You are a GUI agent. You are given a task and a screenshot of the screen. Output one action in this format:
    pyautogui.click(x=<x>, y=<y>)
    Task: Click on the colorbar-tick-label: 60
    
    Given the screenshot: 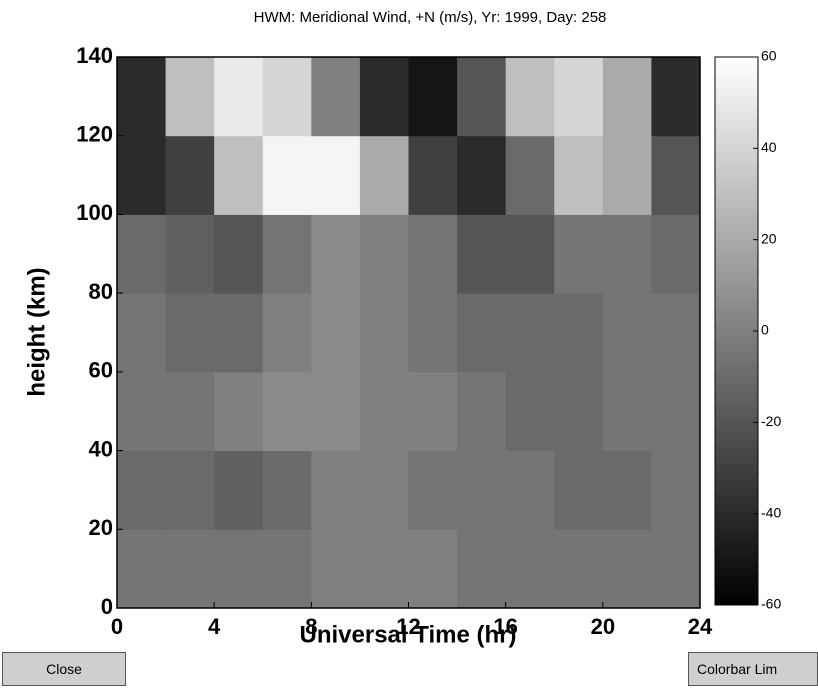 What is the action you would take?
    pyautogui.click(x=769, y=56)
    